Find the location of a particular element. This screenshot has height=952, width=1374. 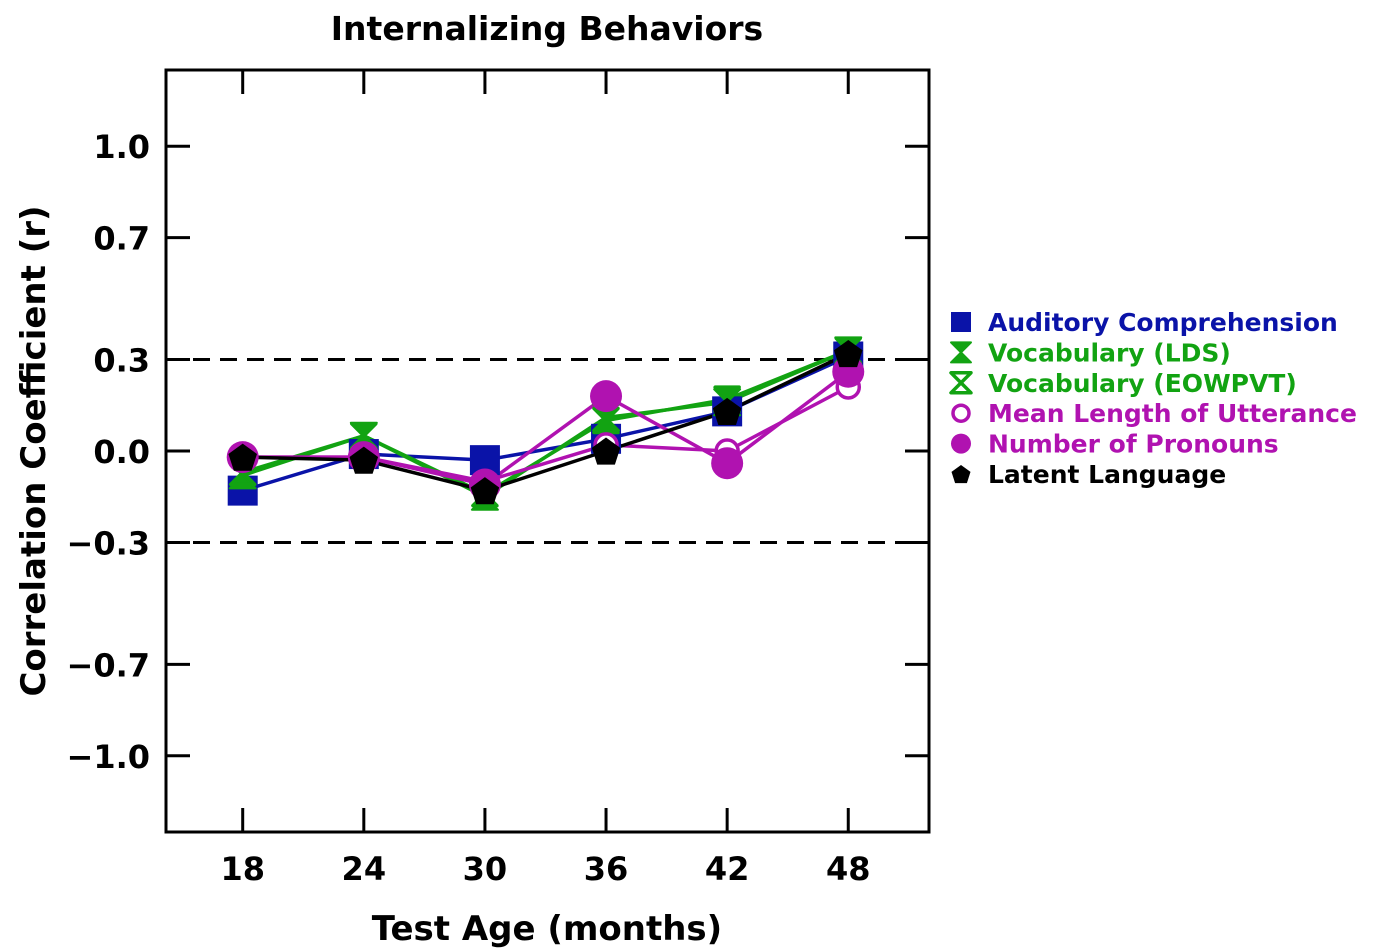

legend-label: Vocabulary (LDS) is located at coordinates (1109, 352).